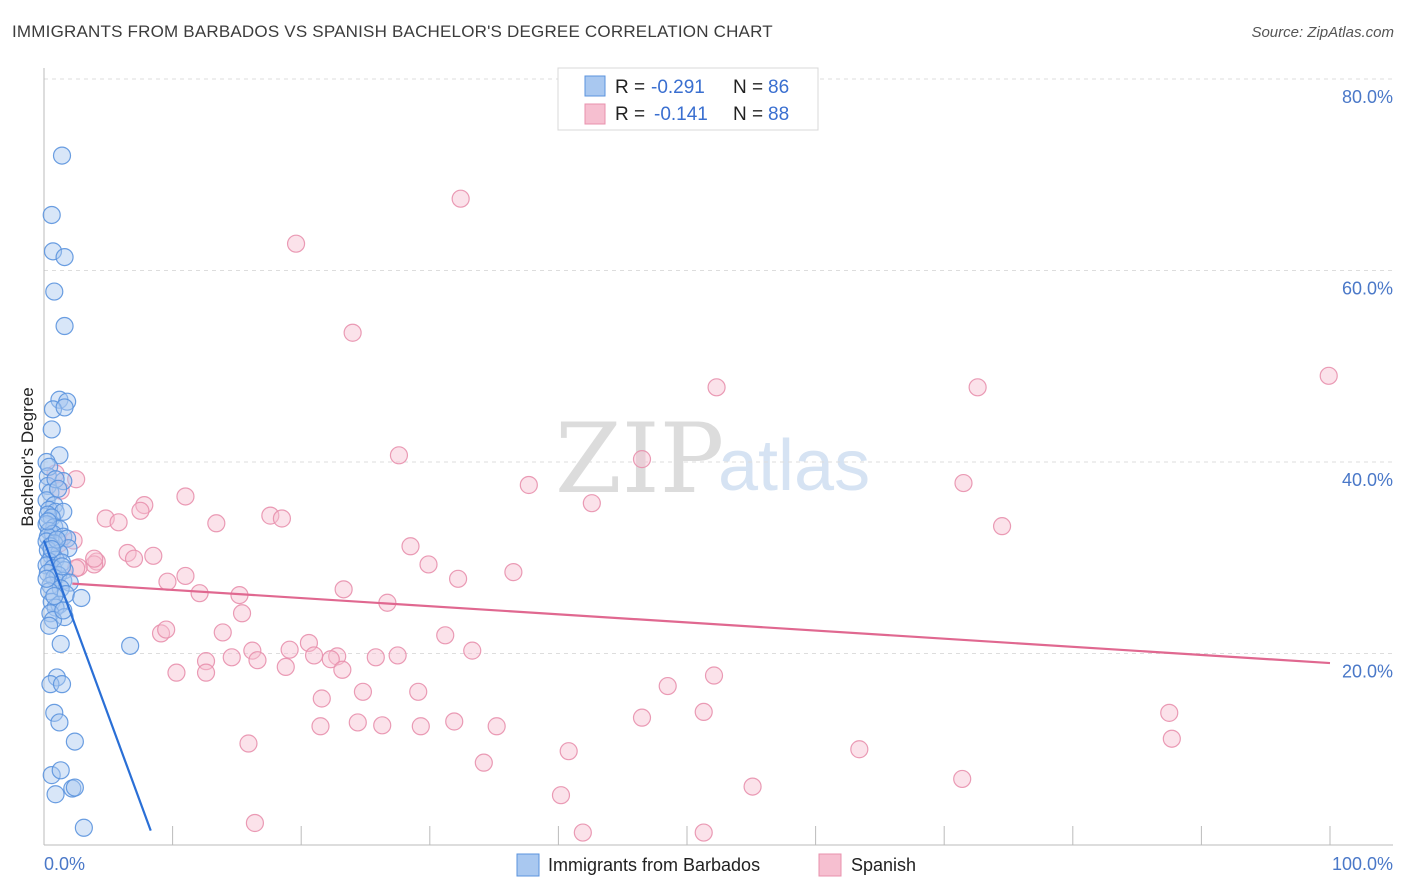  What do you see at coordinates (528, 865) in the screenshot?
I see `bottom-legend-swatch-blue` at bounding box center [528, 865].